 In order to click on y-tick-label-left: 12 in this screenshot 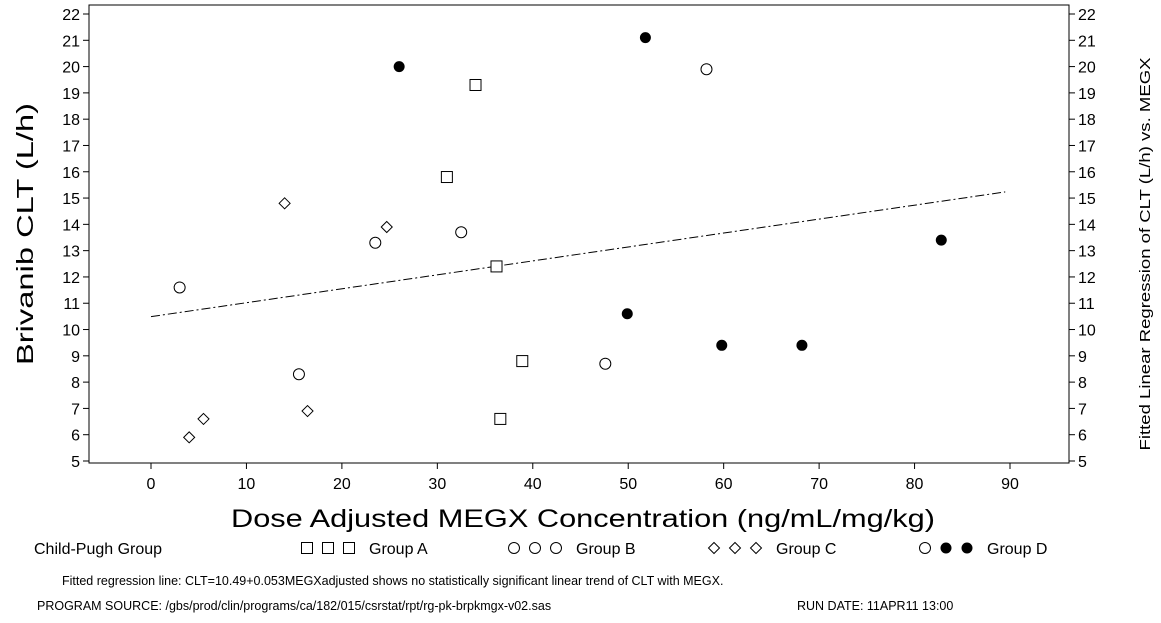, I will do `click(71, 278)`.